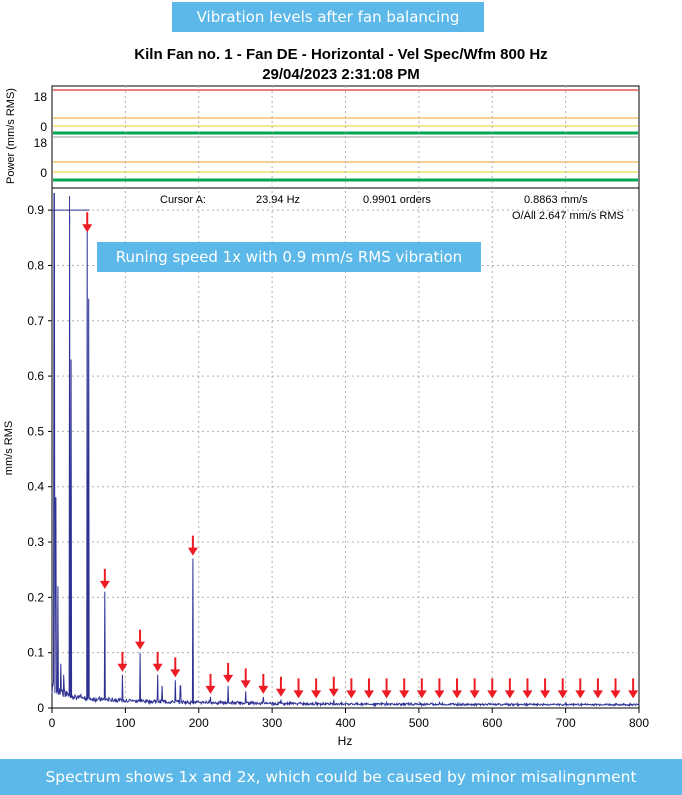 Image resolution: width=682 pixels, height=795 pixels. What do you see at coordinates (40, 708) in the screenshot?
I see `y-tick-label-0: 0` at bounding box center [40, 708].